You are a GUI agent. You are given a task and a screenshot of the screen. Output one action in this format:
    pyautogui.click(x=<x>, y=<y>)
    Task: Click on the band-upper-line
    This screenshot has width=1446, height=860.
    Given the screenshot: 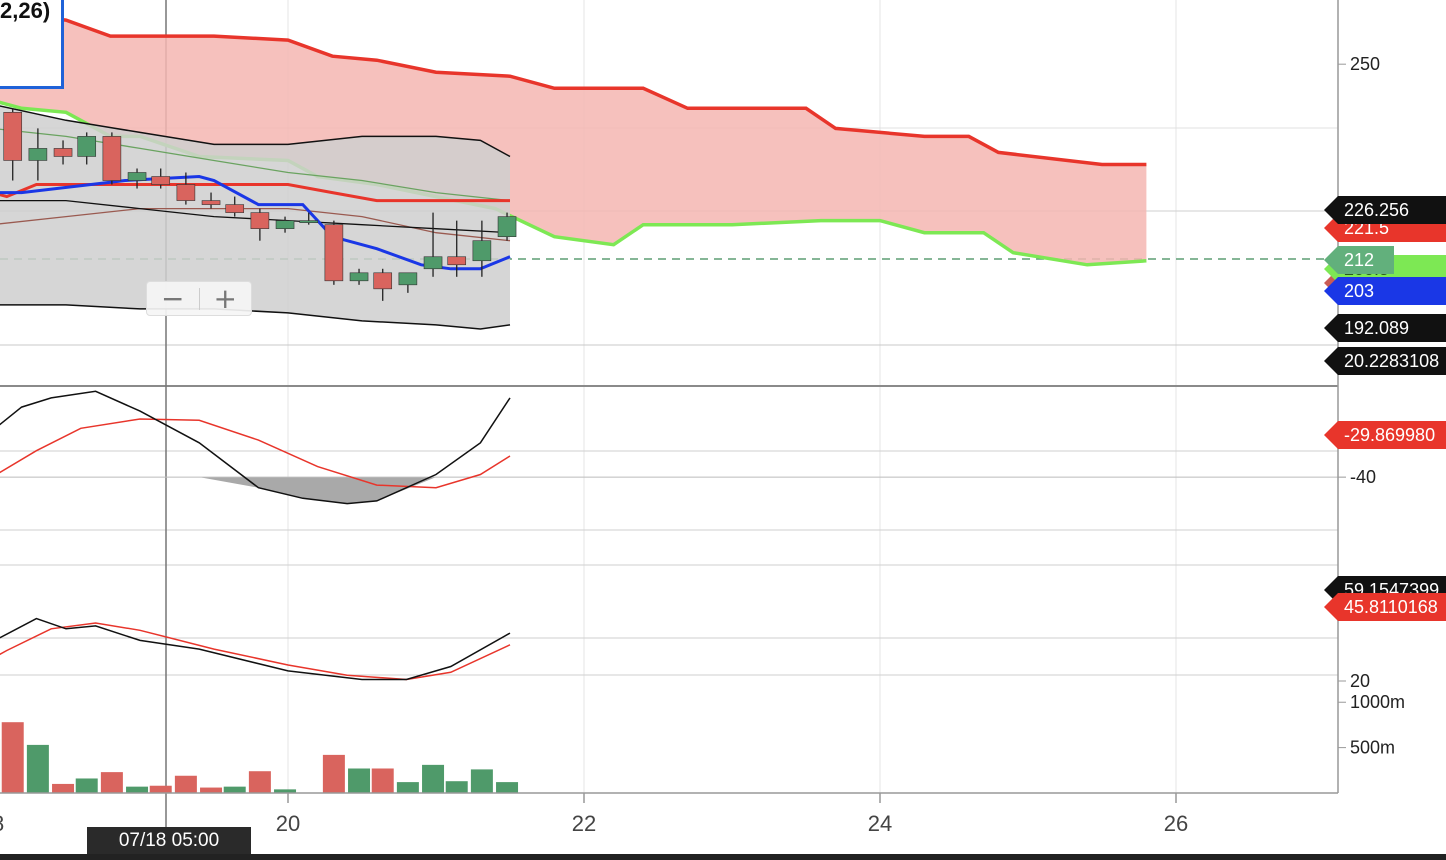 What is the action you would take?
    pyautogui.click(x=255, y=131)
    